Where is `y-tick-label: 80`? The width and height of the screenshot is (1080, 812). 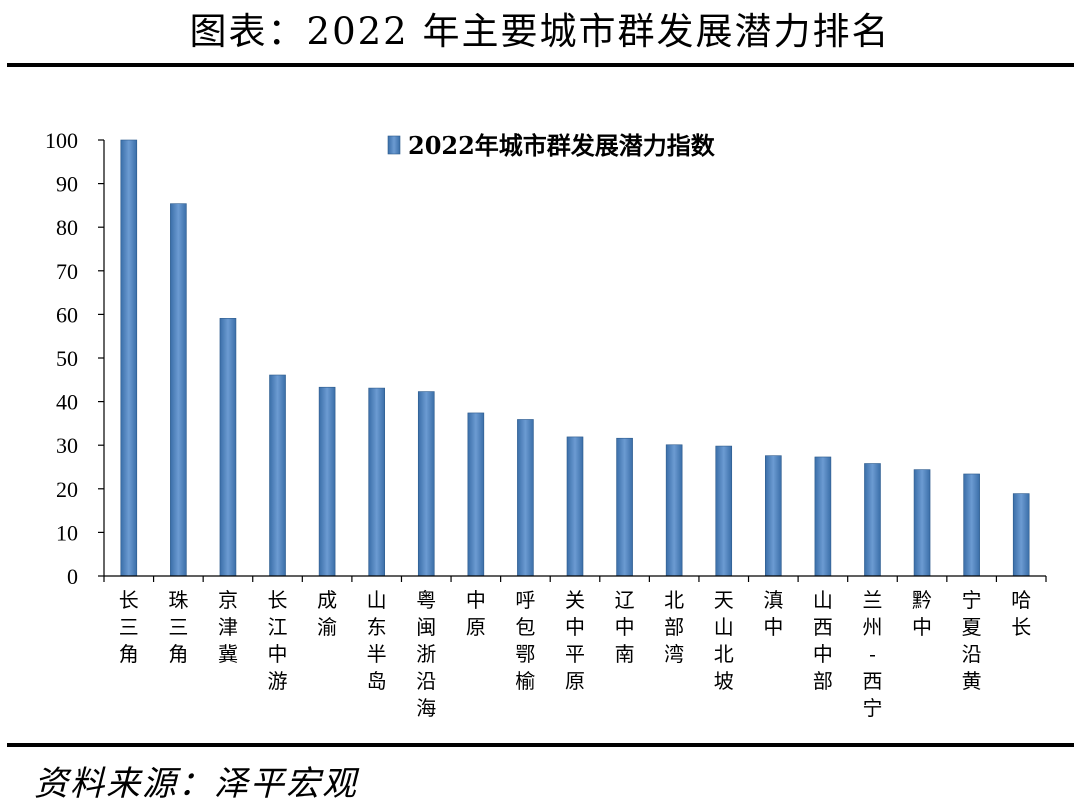
y-tick-label: 80 is located at coordinates (67, 227).